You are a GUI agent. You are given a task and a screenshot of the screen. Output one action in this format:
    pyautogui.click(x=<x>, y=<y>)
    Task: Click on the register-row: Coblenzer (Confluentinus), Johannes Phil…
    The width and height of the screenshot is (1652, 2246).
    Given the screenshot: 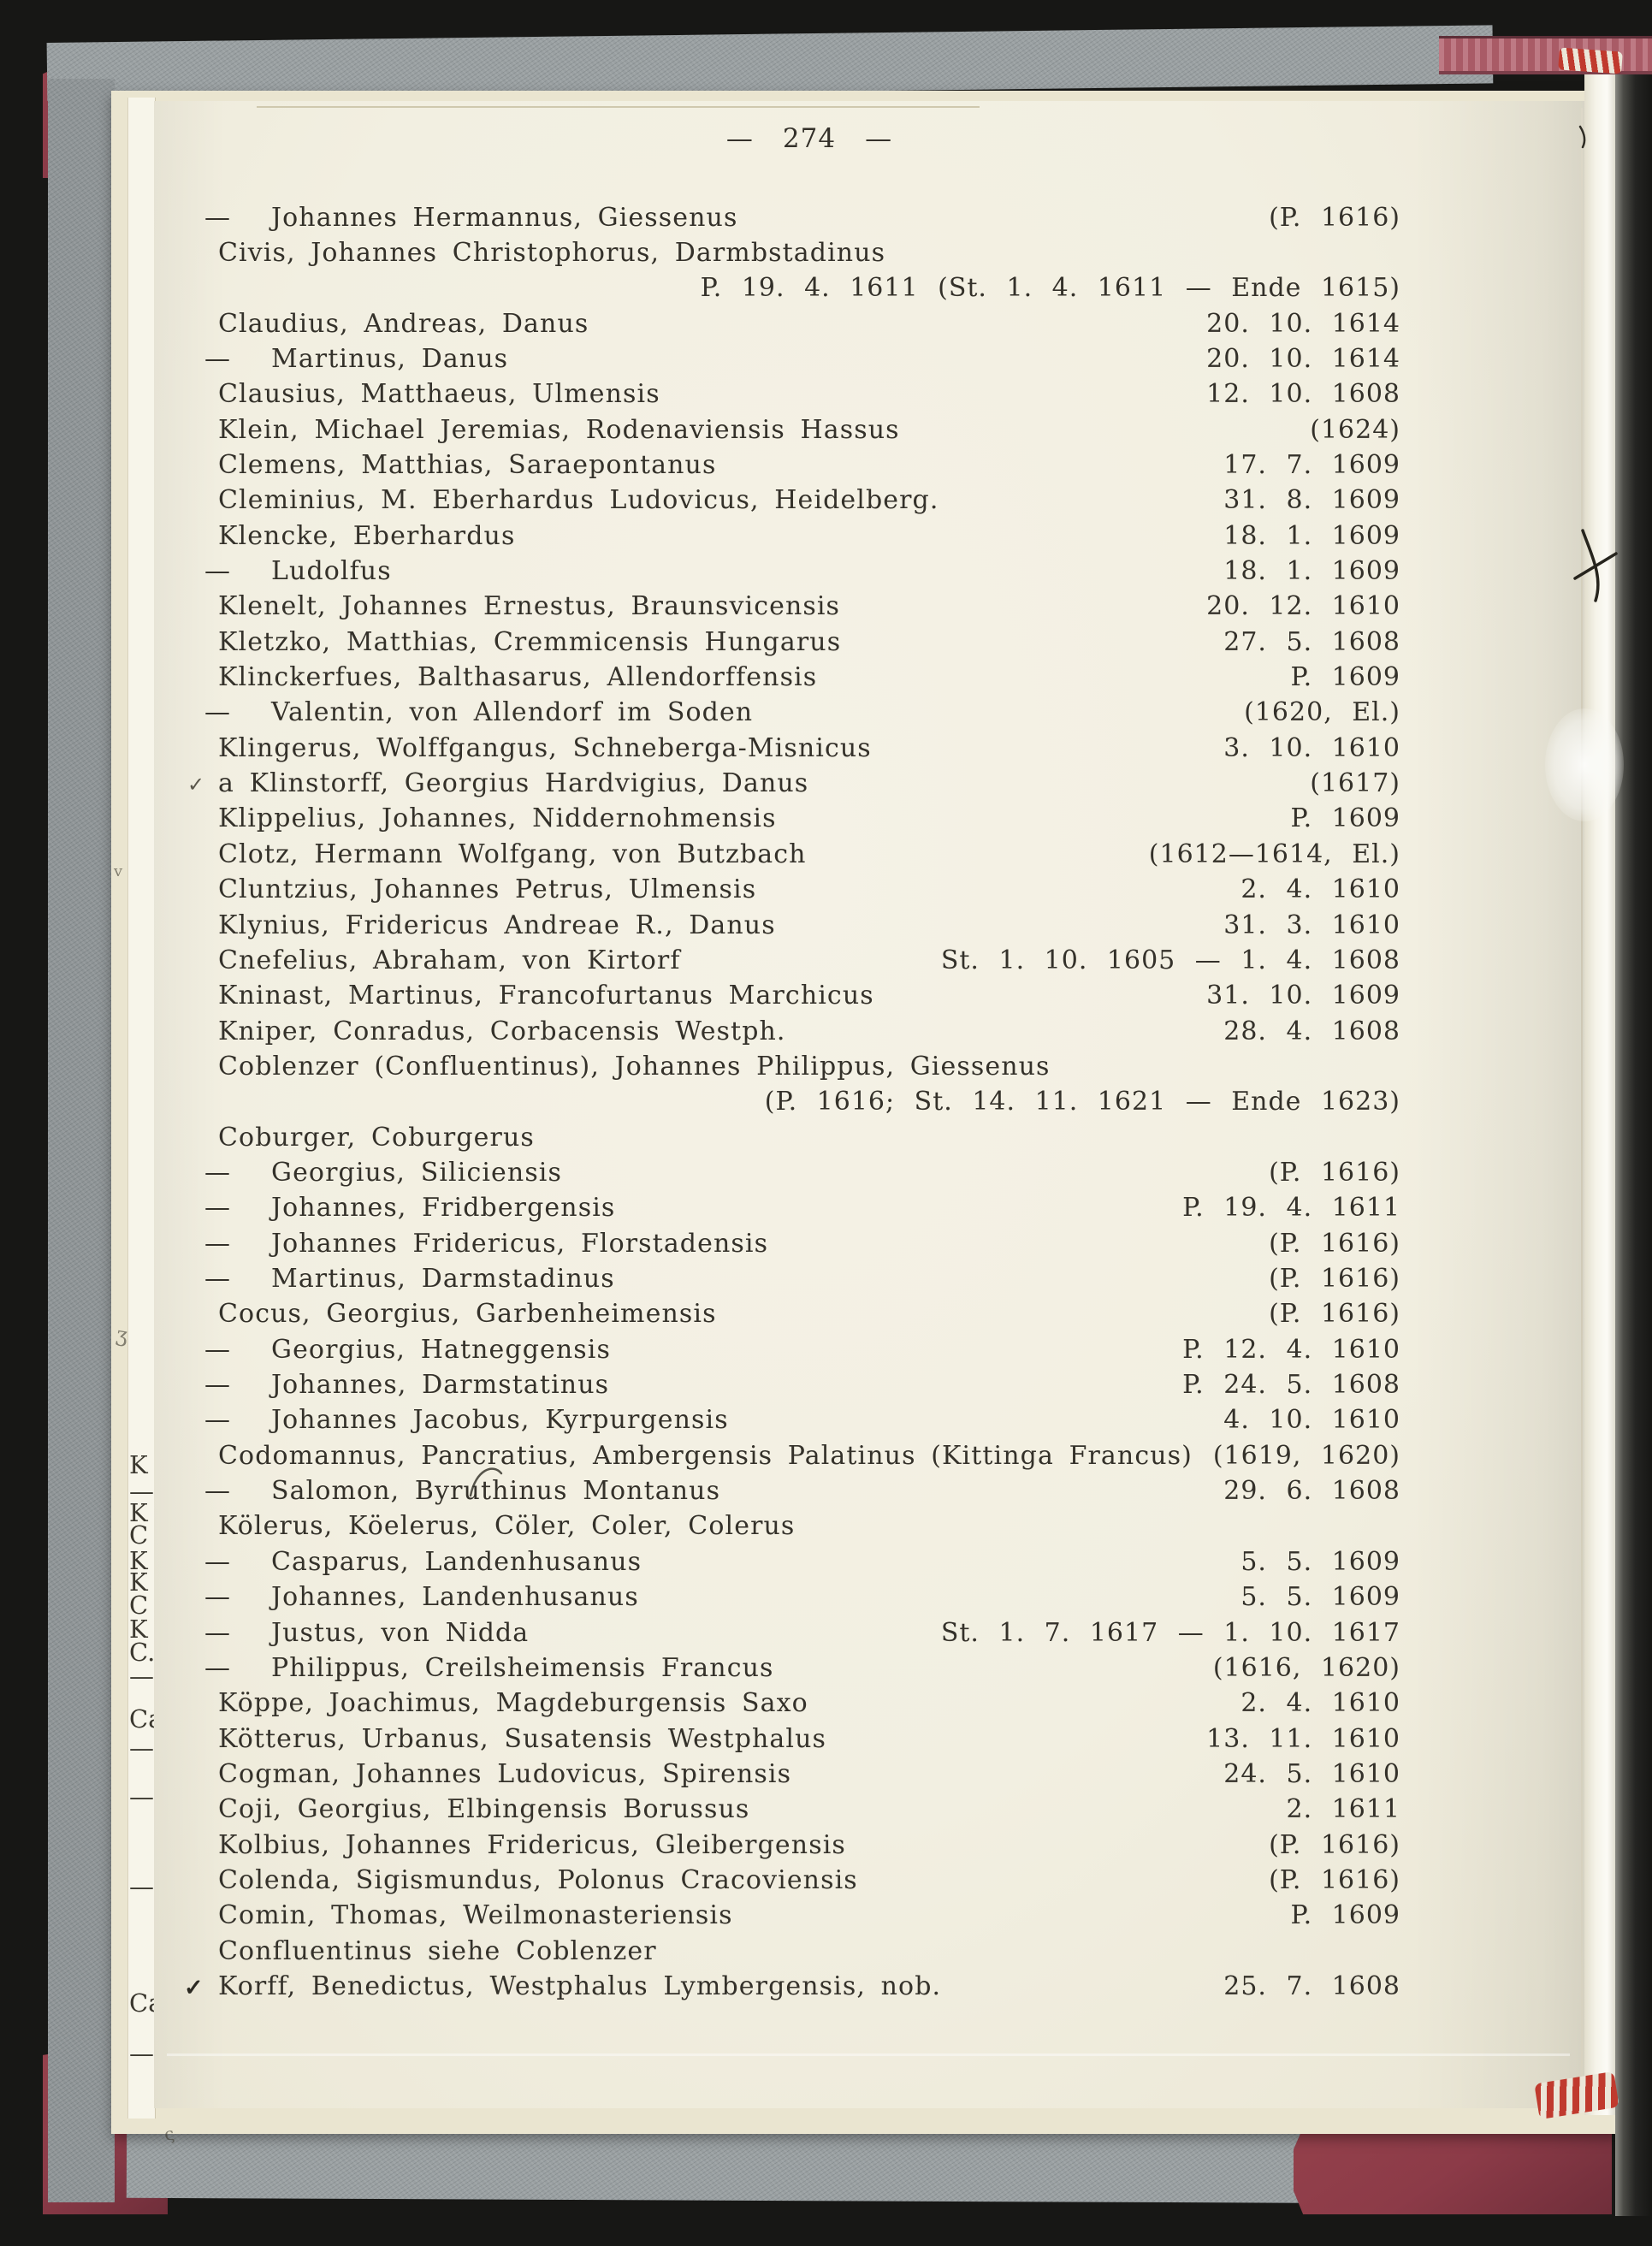 What is the action you would take?
    pyautogui.click(x=809, y=1066)
    